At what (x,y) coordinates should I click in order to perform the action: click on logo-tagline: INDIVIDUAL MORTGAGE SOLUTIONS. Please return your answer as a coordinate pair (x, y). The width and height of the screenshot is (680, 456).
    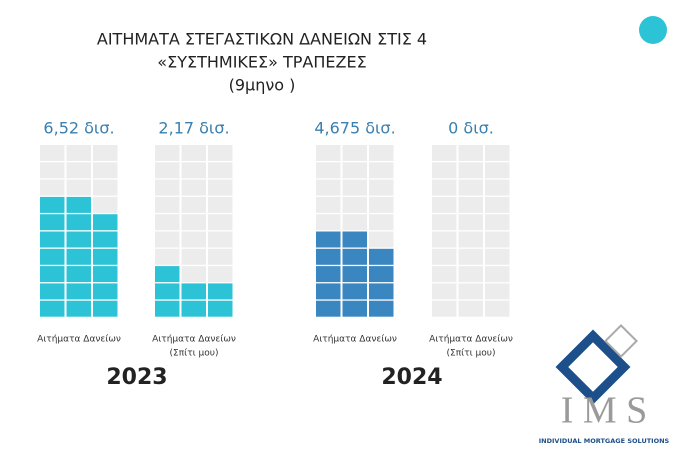
    Looking at the image, I should click on (604, 441).